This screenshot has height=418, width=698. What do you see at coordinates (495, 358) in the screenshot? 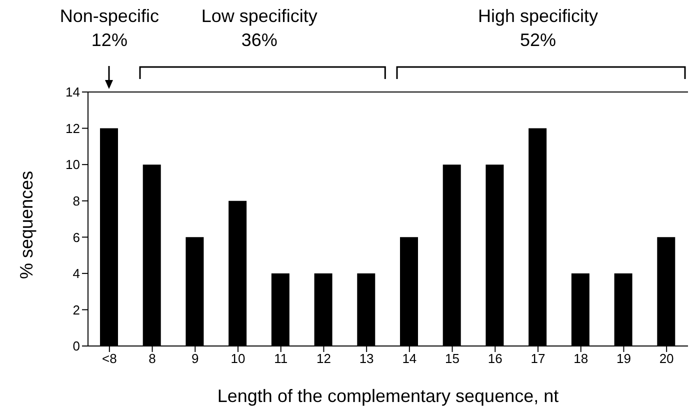
I see `x-tick-label: 16` at bounding box center [495, 358].